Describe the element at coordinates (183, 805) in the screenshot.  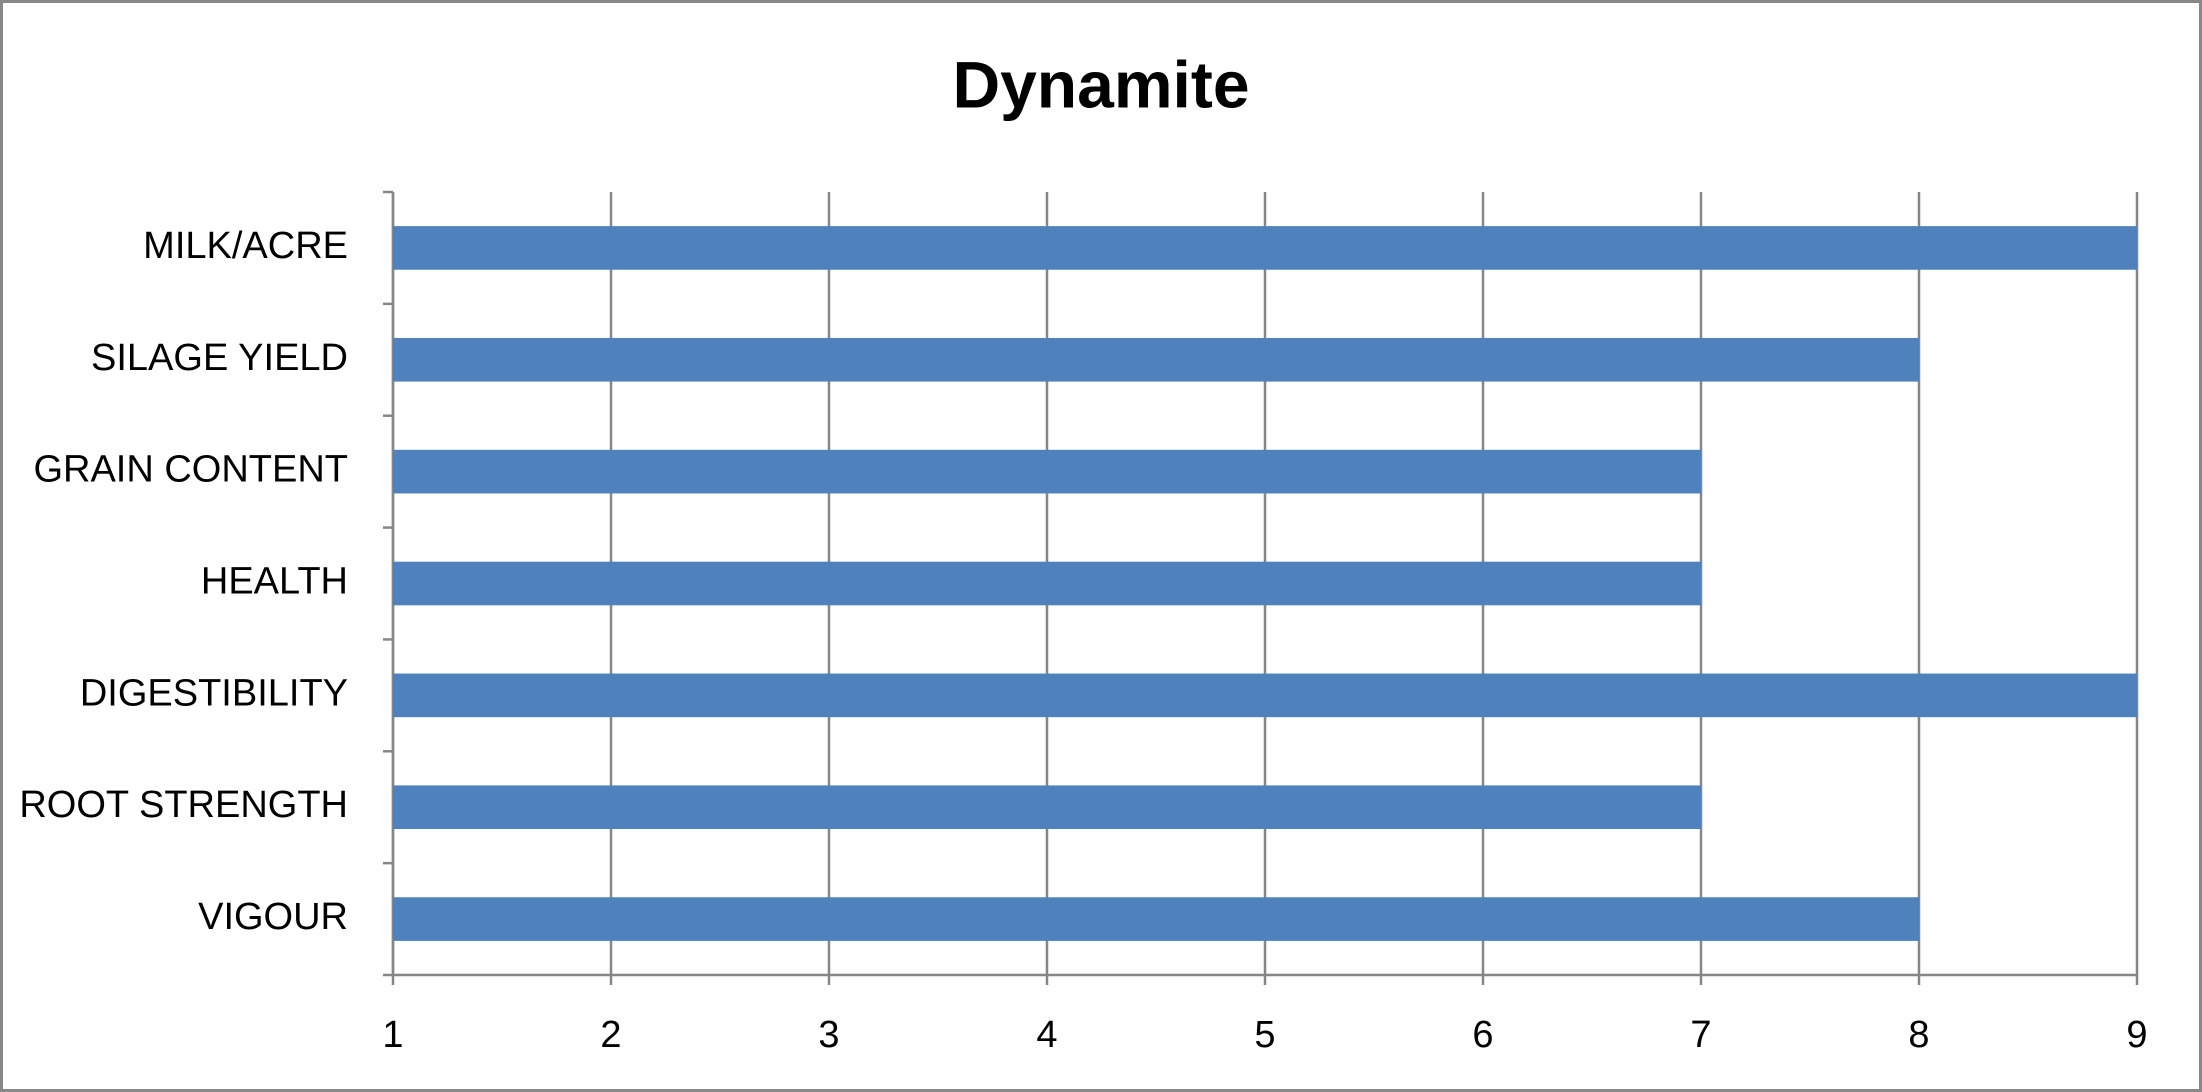
I see `y-tick-label: ROOT STRENGTH` at that location.